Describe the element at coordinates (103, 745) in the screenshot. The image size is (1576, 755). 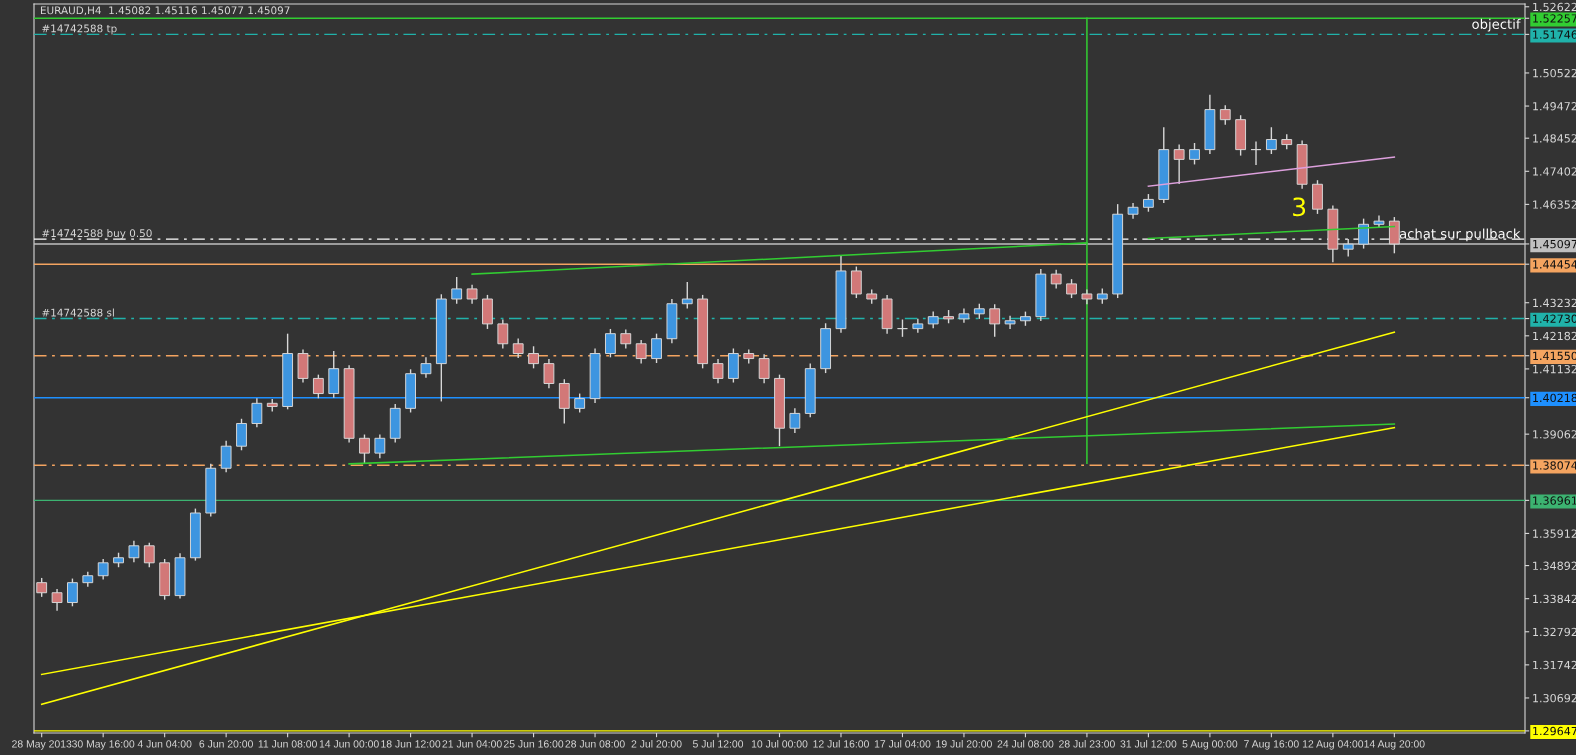
I see `x-tick-label: 30 May 16:00` at that location.